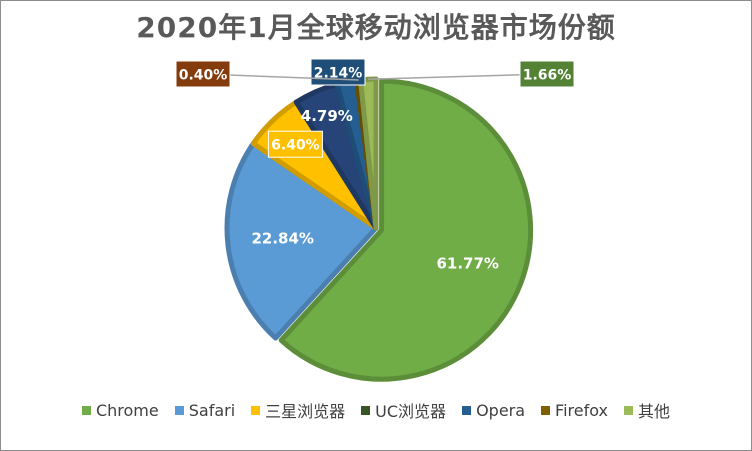 The height and width of the screenshot is (451, 752). What do you see at coordinates (458, 76) in the screenshot?
I see `leader-line-其他` at bounding box center [458, 76].